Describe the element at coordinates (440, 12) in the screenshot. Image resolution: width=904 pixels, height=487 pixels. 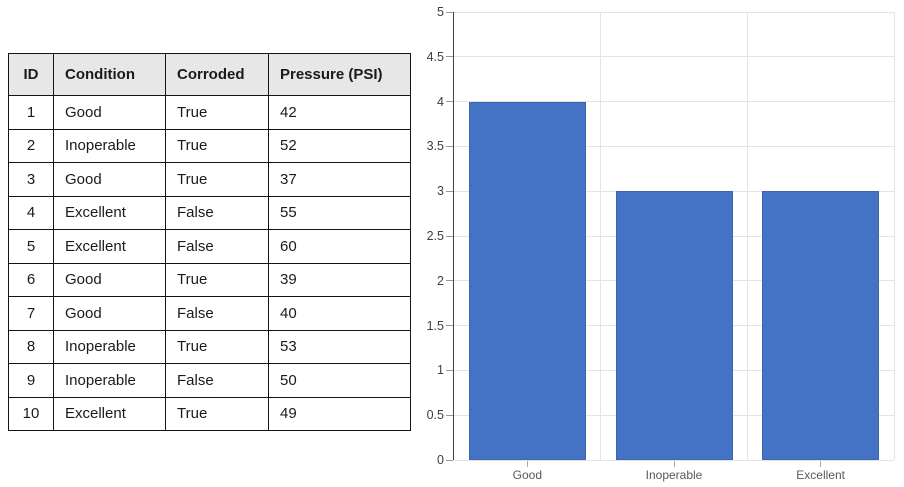
I see `y-tick-label: 5` at that location.